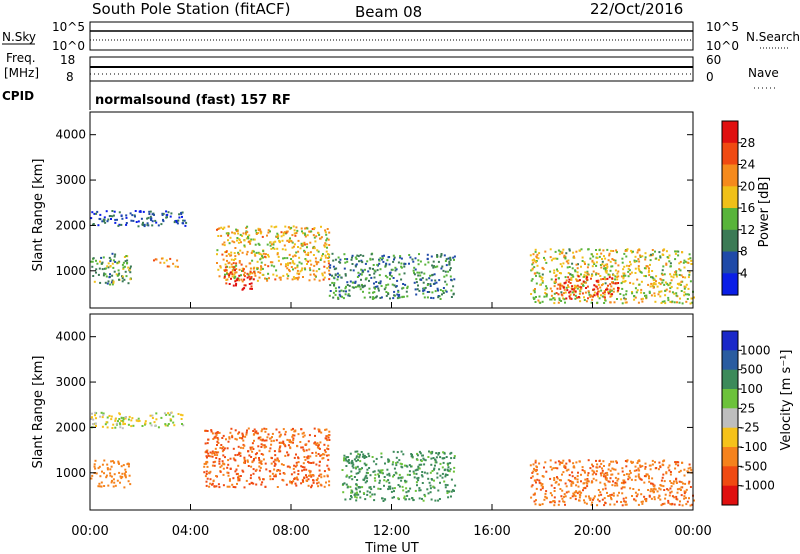 Image resolution: width=800 pixels, height=554 pixels. What do you see at coordinates (744, 252) in the screenshot?
I see `colorbar-tick-label: 8` at bounding box center [744, 252].